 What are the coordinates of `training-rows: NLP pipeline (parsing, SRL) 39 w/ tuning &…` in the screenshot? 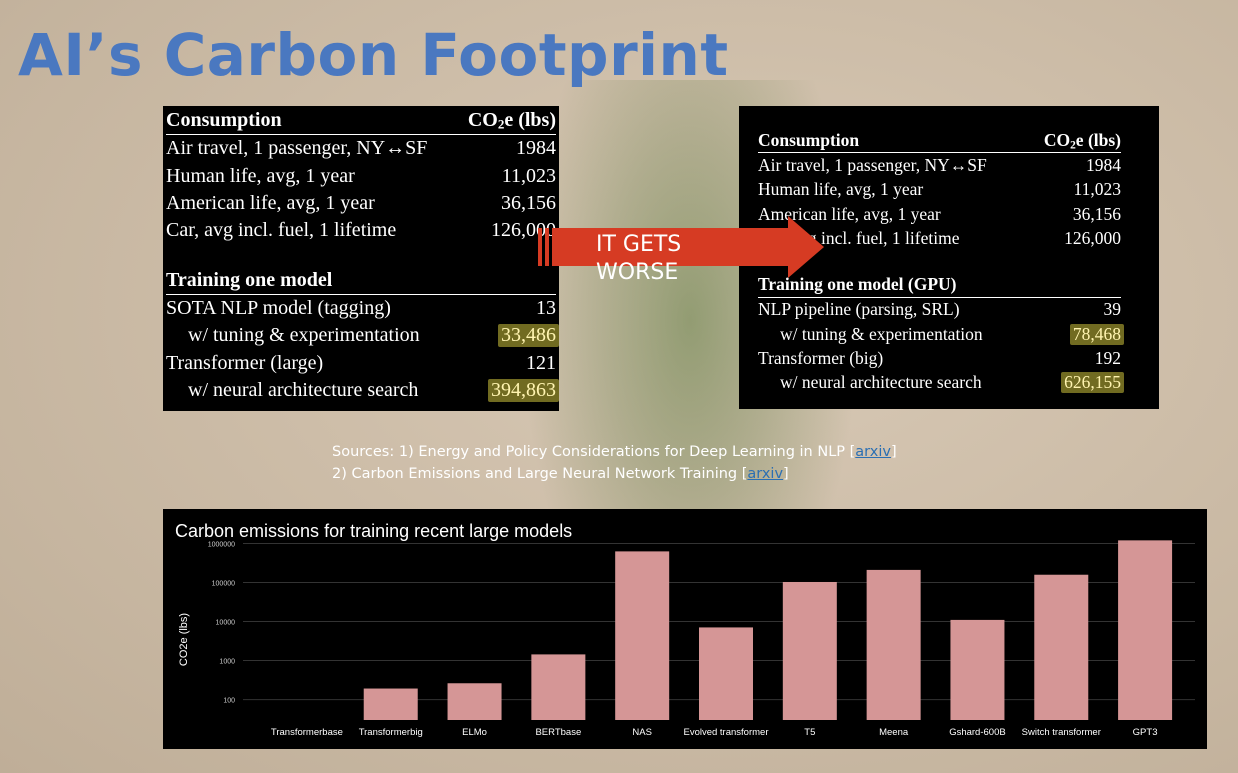 It's located at (941, 346).